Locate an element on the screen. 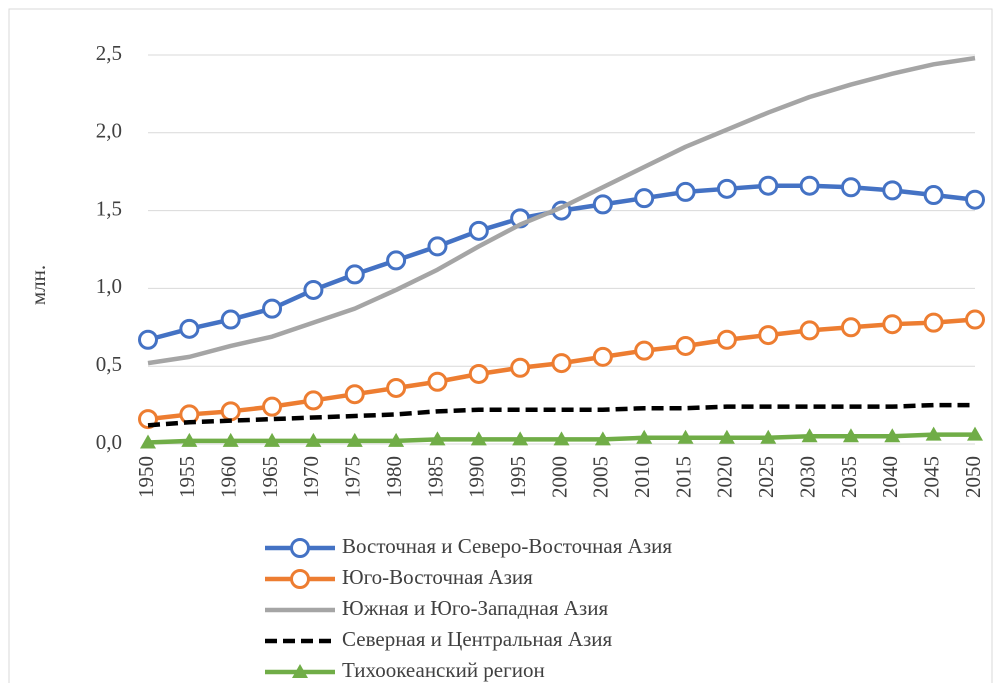  legend-label: Восточная и Северо-Восточная Азия is located at coordinates (507, 546).